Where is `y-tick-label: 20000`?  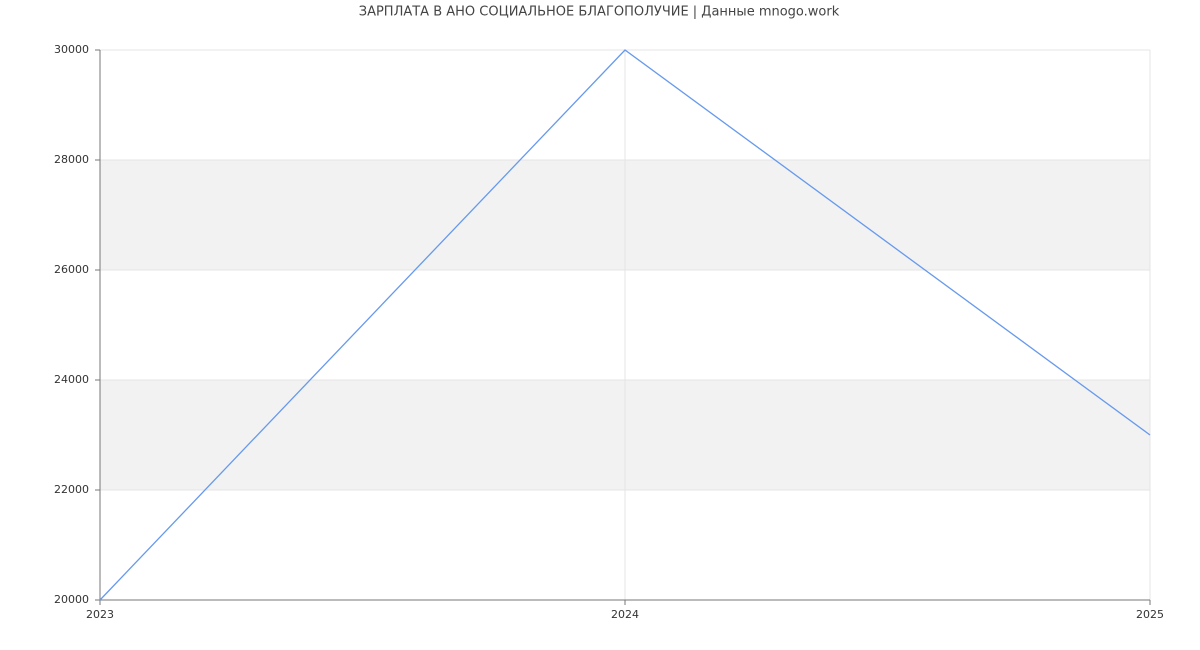 y-tick-label: 20000 is located at coordinates (71, 599).